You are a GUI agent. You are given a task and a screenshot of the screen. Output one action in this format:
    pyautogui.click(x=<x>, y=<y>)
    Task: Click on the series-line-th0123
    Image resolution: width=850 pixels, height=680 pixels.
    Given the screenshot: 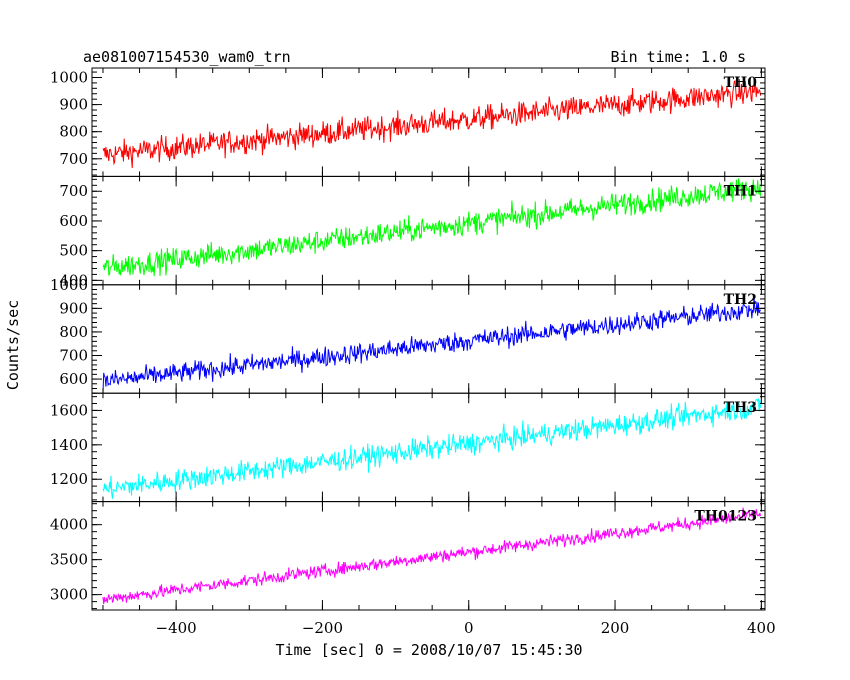 What is the action you would take?
    pyautogui.click(x=432, y=556)
    